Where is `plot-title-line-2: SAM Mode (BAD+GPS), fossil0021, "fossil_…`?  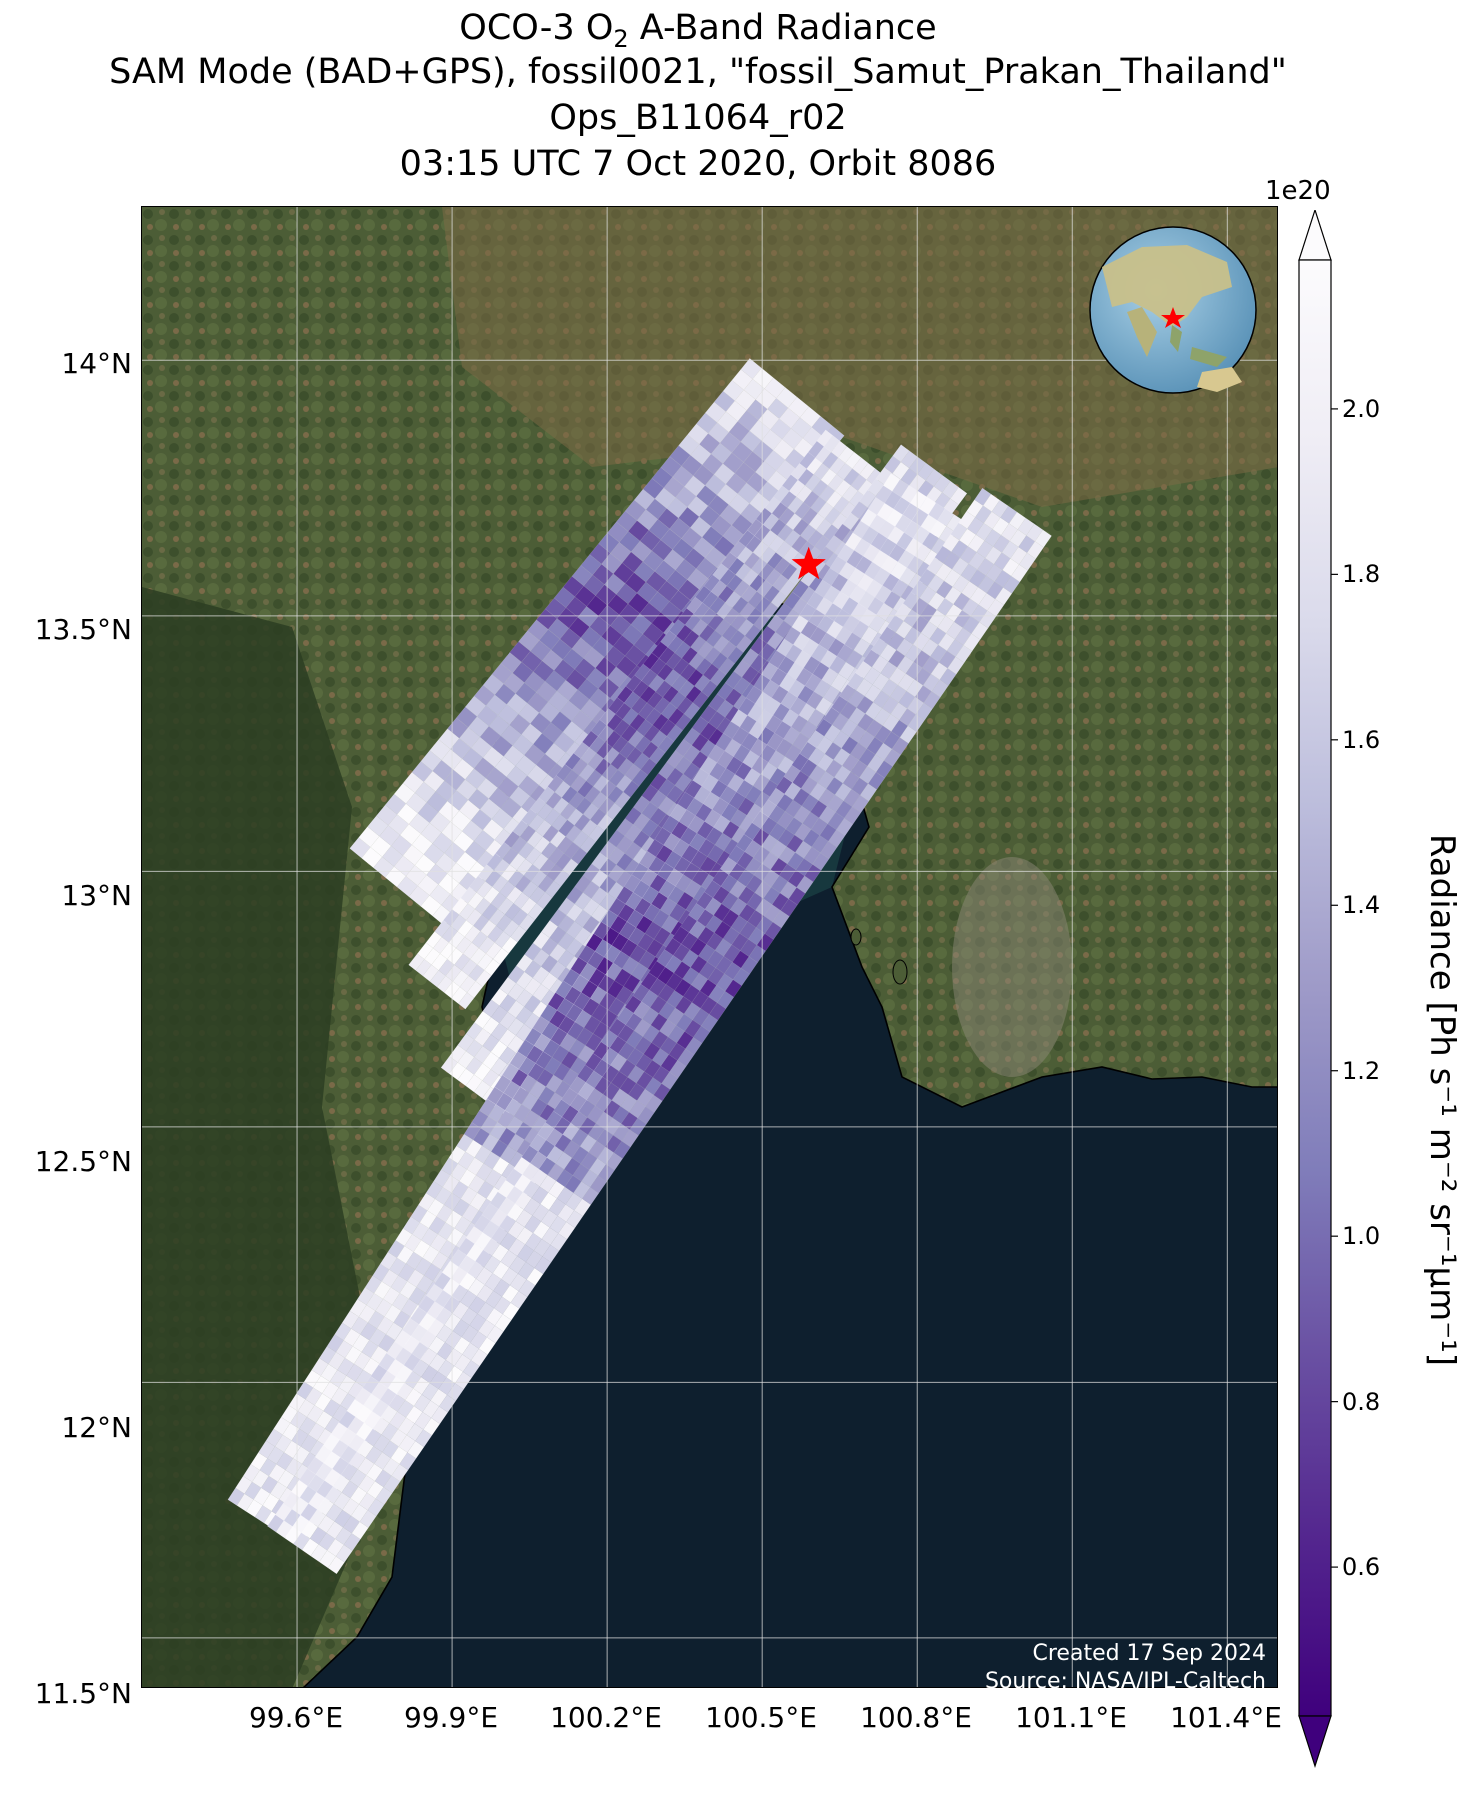 plot-title-line-2: SAM Mode (BAD+GPS), fossil0021, "fossil_… is located at coordinates (698, 72).